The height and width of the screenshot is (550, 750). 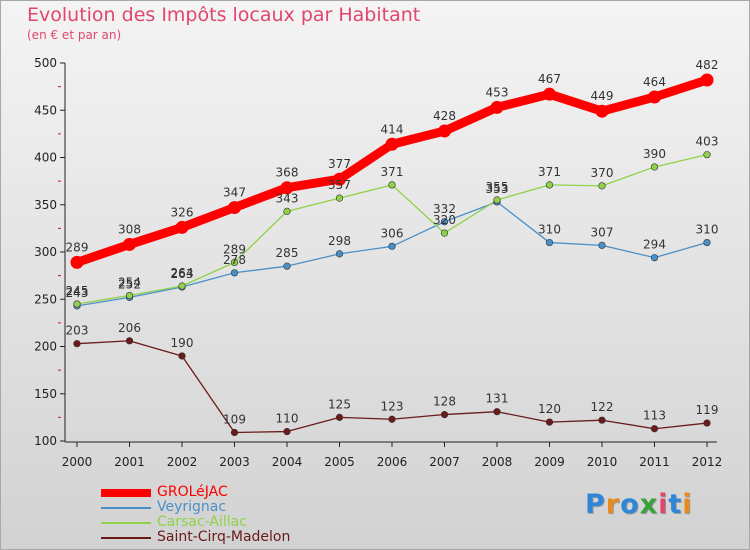 What do you see at coordinates (339, 462) in the screenshot?
I see `x-tick-label: 2005` at bounding box center [339, 462].